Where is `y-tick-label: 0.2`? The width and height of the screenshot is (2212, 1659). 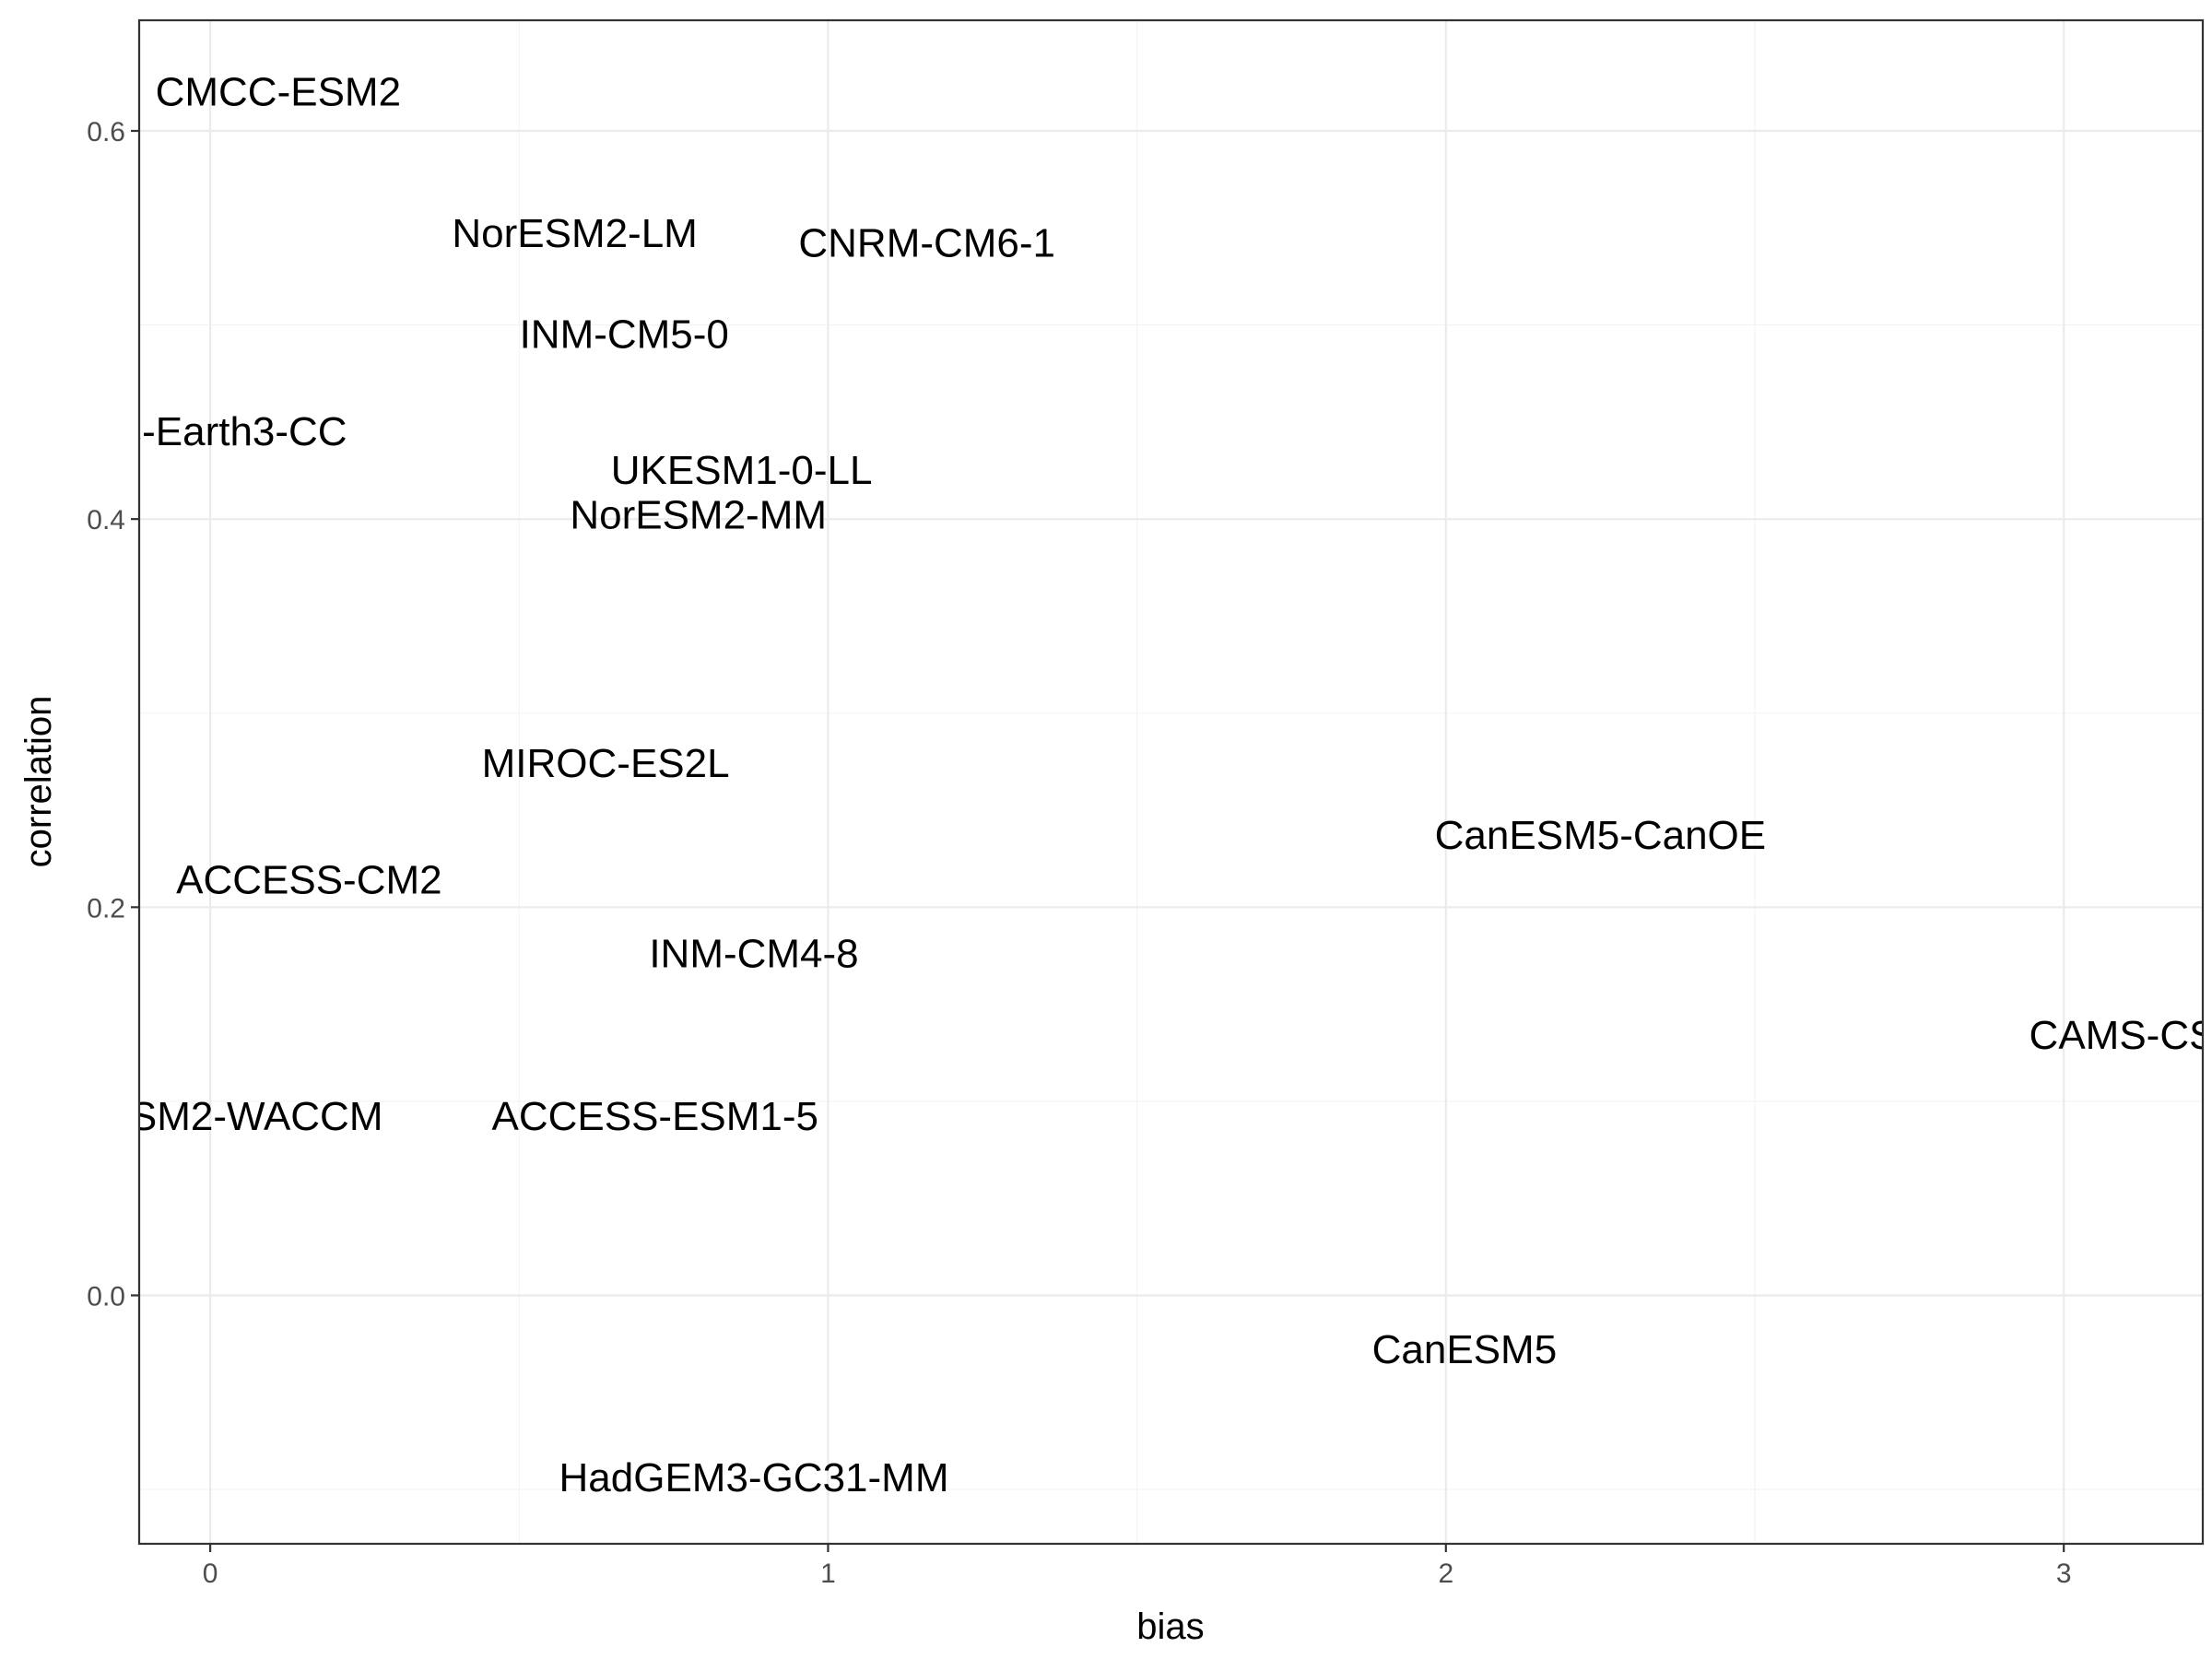
y-tick-label: 0.2 is located at coordinates (106, 908).